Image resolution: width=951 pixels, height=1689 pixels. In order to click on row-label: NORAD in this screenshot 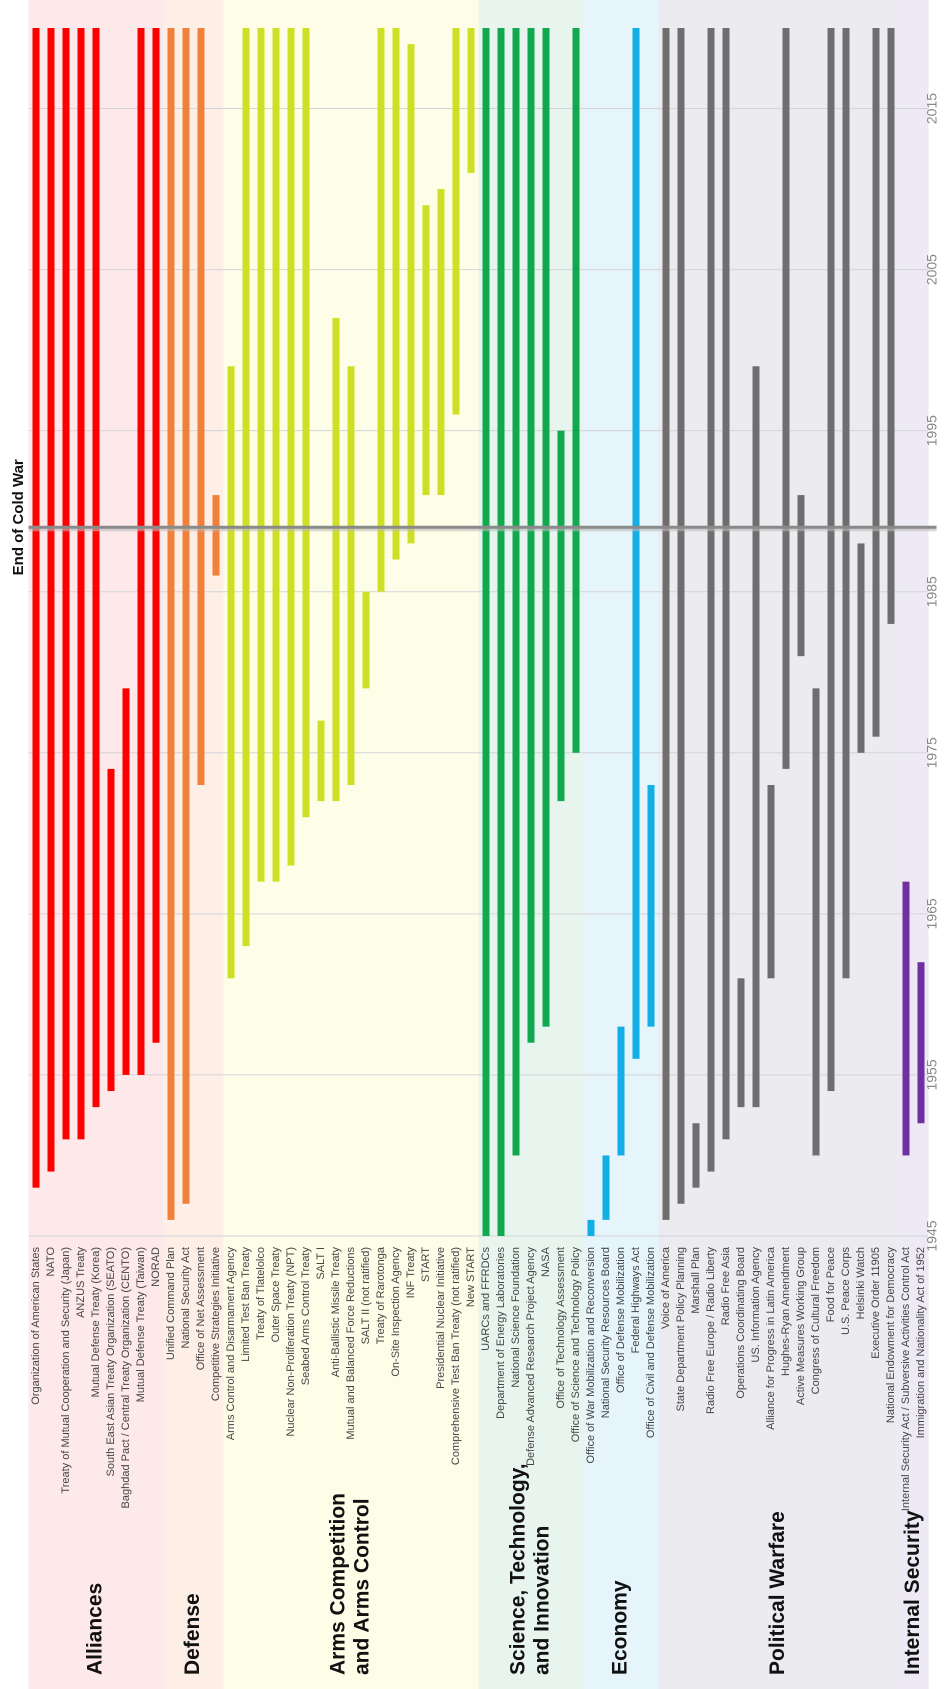, I will do `click(156, 1267)`.